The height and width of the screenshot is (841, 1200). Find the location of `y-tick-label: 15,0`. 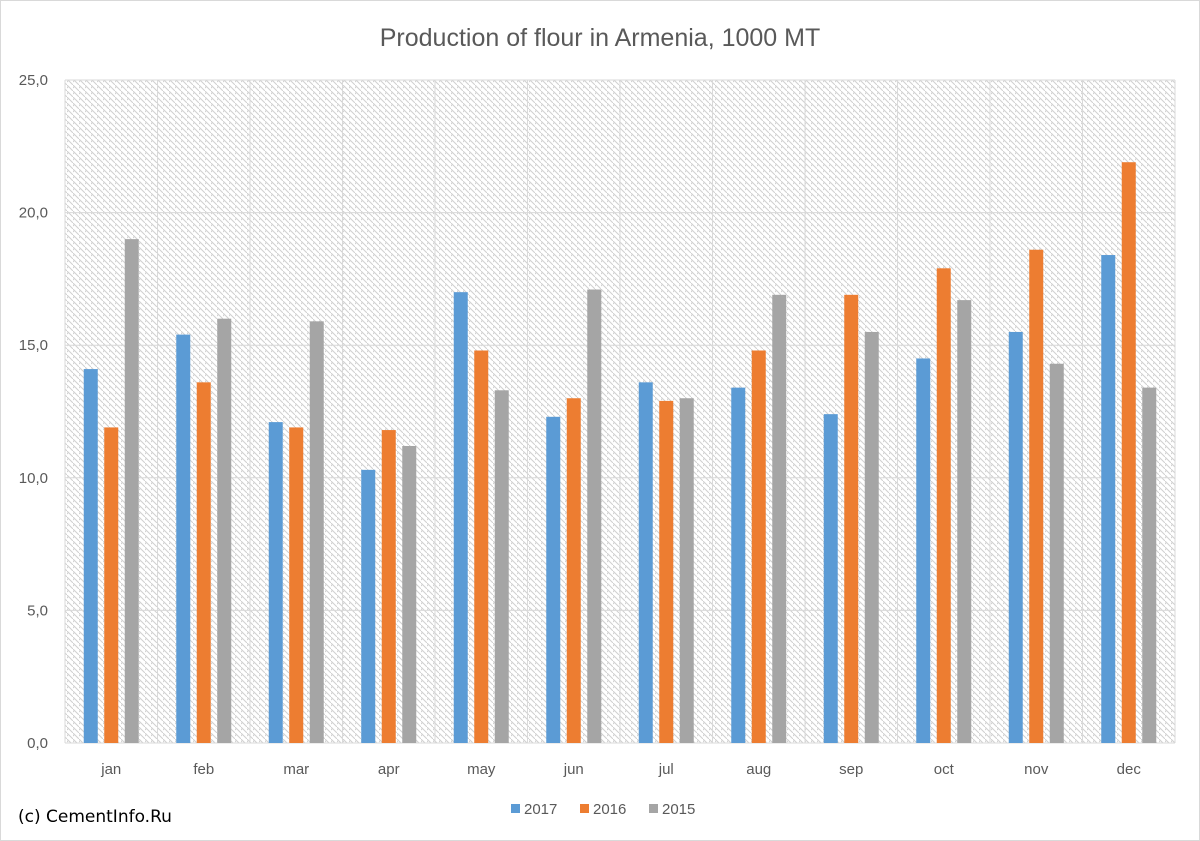

y-tick-label: 15,0 is located at coordinates (33, 345).